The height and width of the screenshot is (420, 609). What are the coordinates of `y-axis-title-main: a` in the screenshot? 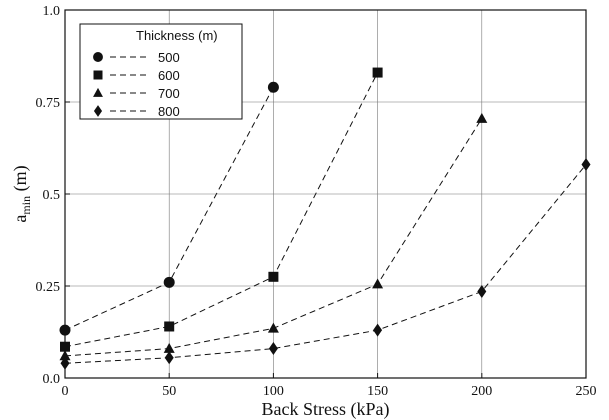 It's located at (20, 219).